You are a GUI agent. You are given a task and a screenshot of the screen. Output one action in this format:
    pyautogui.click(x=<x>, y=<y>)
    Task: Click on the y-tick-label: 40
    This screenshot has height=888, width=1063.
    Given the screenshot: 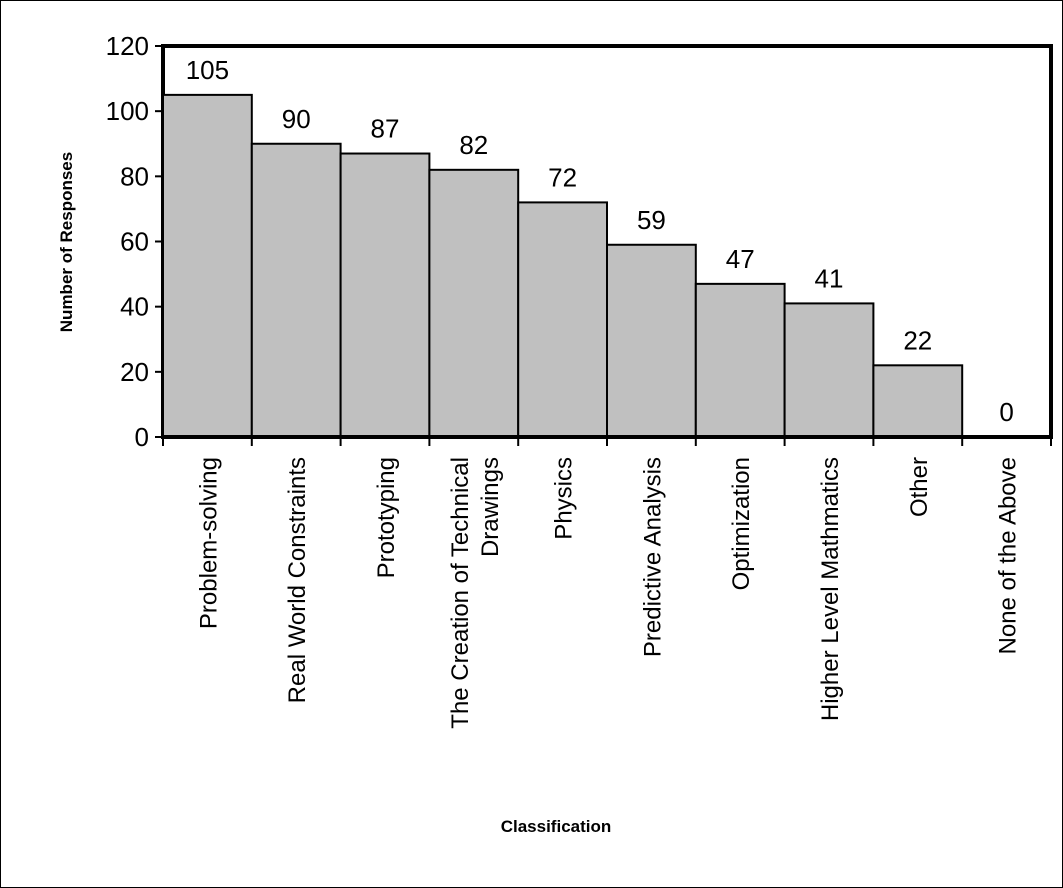 What is the action you would take?
    pyautogui.click(x=134, y=307)
    